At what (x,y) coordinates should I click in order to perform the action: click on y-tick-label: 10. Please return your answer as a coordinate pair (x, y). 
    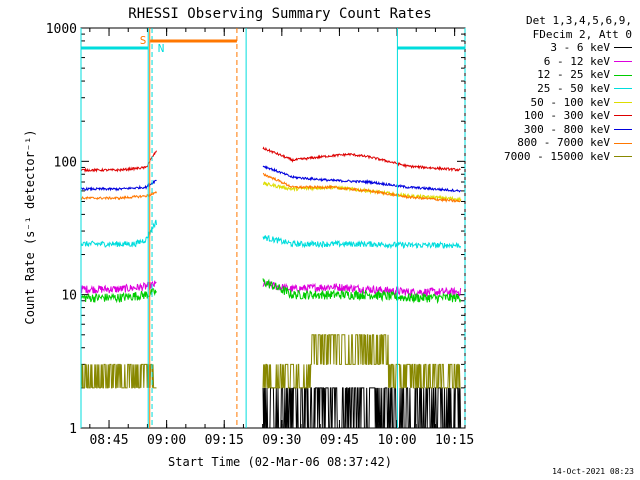
    Looking at the image, I should click on (69, 296).